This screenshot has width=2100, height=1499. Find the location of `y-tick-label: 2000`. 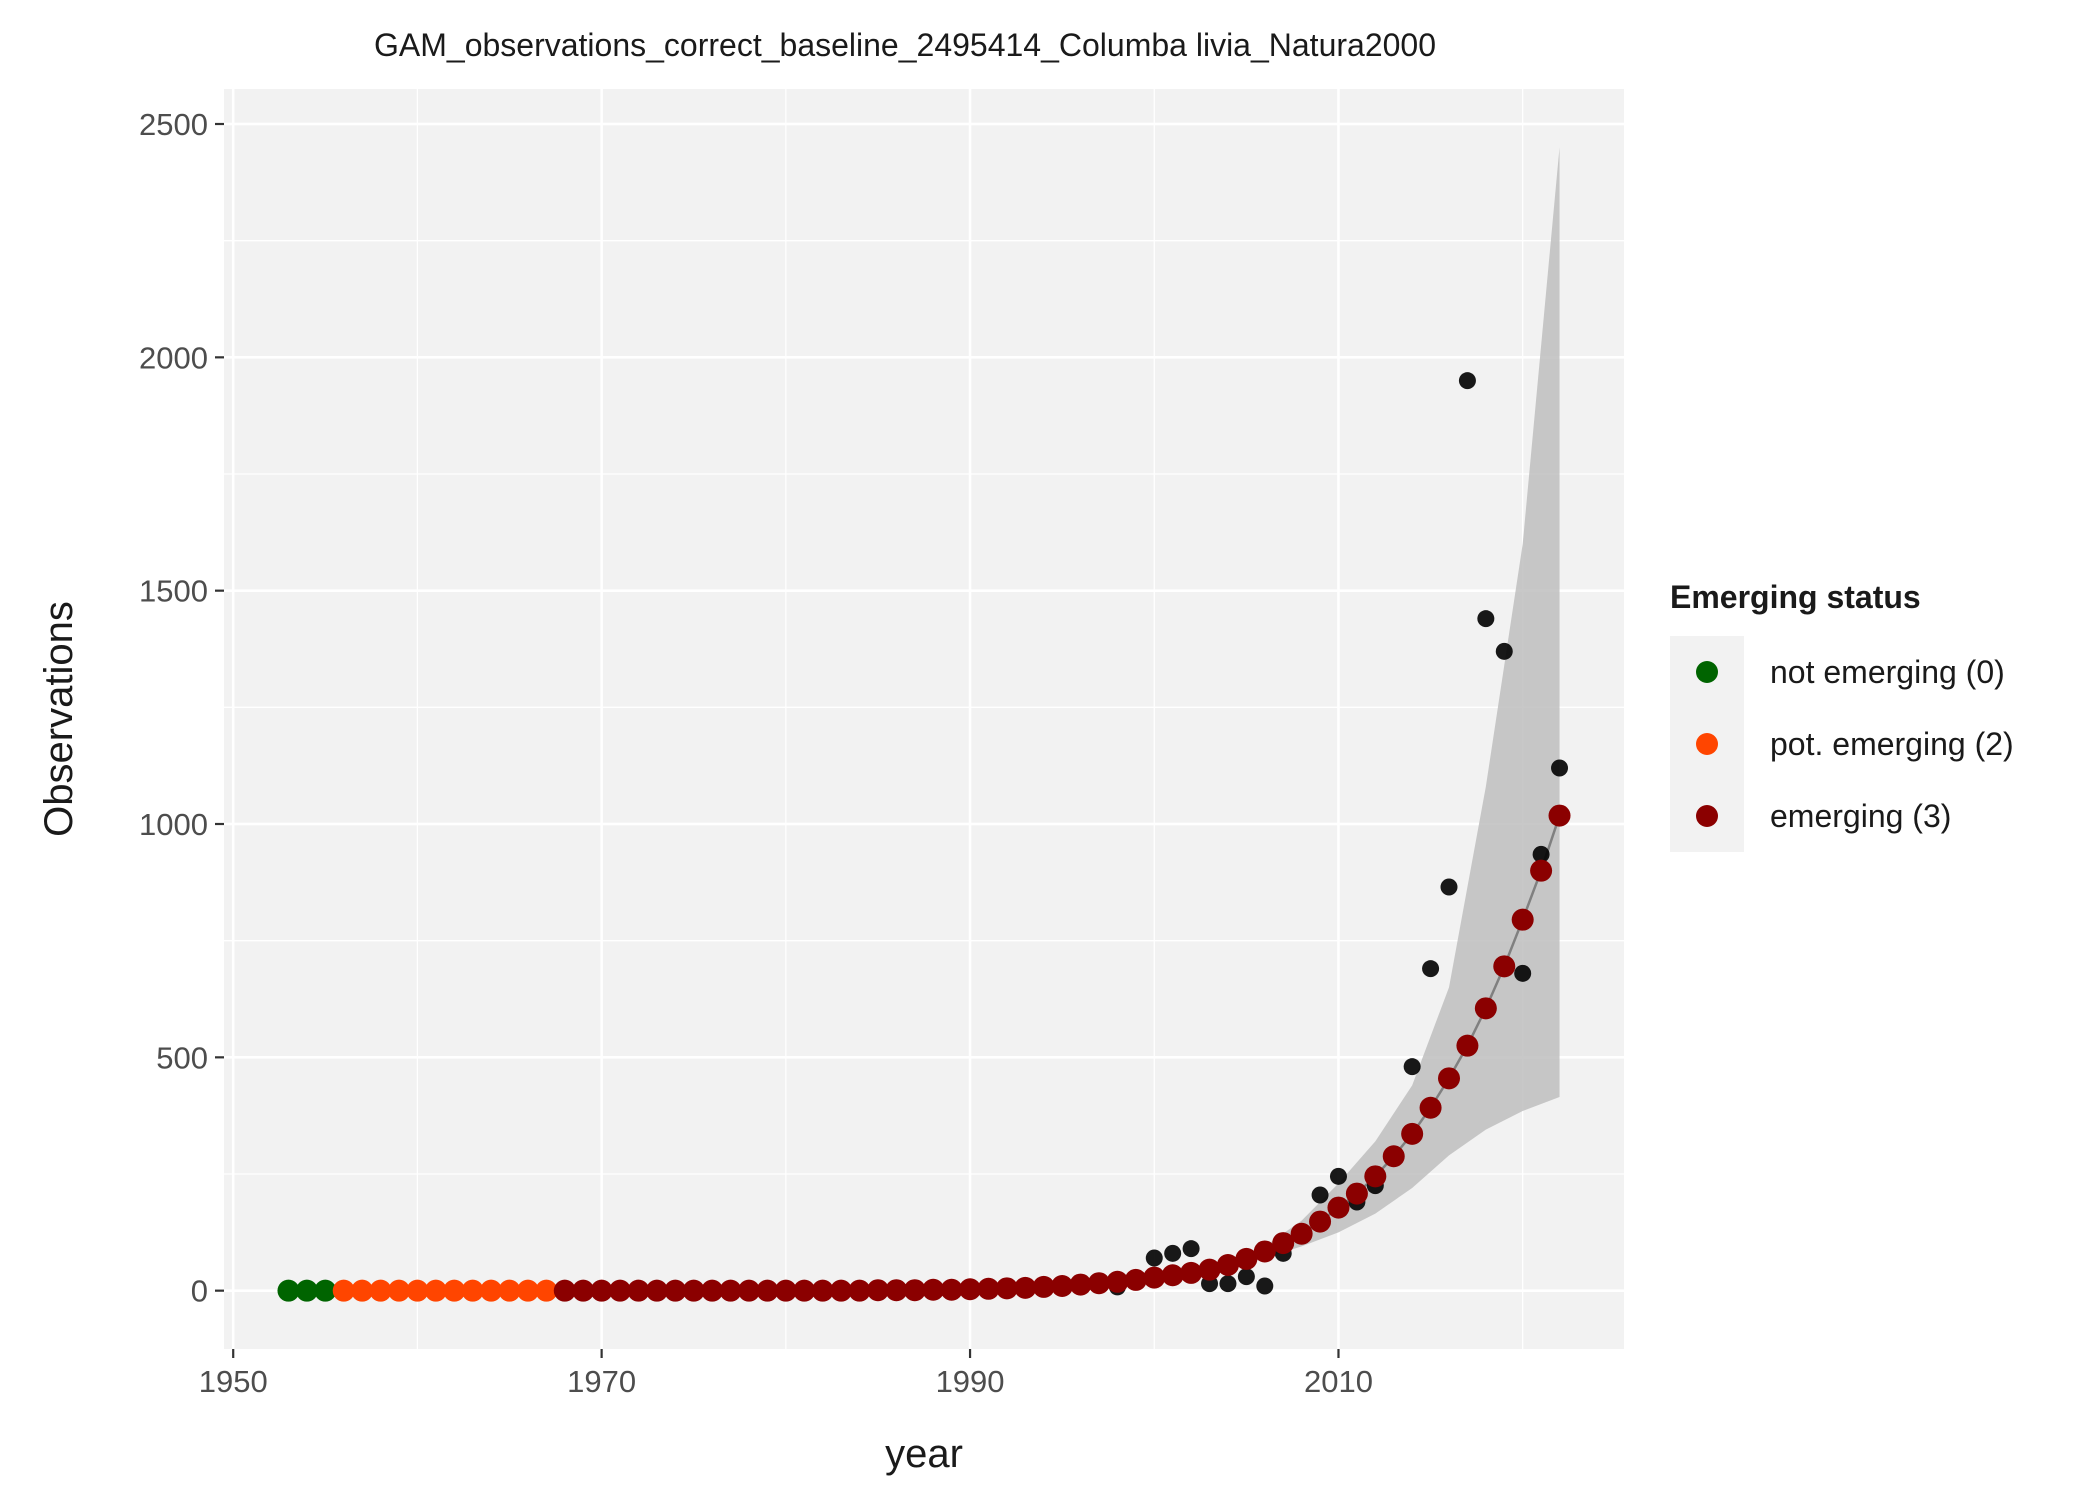

y-tick-label: 2000 is located at coordinates (173, 357).